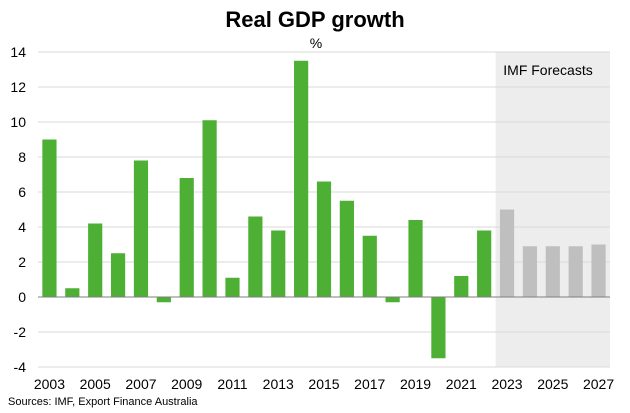 Image resolution: width=630 pixels, height=413 pixels. What do you see at coordinates (72, 292) in the screenshot?
I see `bar-2004` at bounding box center [72, 292].